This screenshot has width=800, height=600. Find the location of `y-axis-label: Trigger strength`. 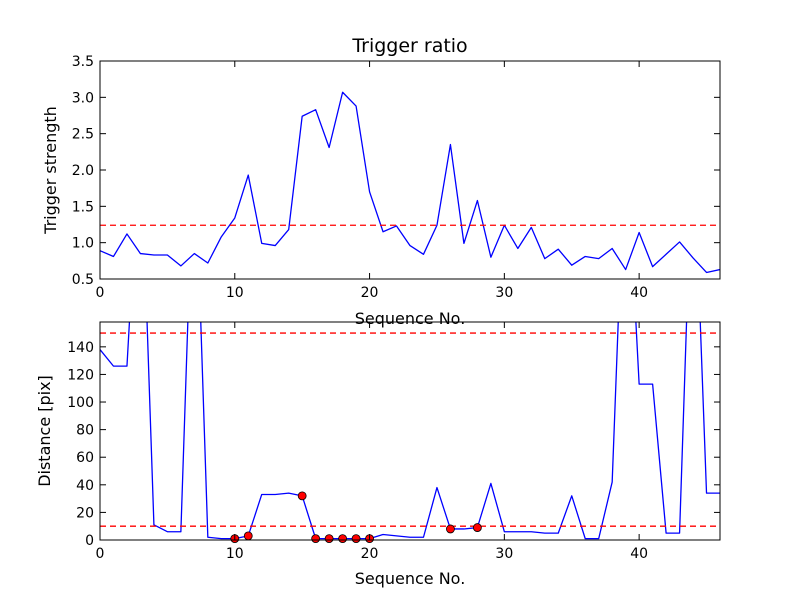

y-axis-label: Trigger strength is located at coordinates (50, 170).